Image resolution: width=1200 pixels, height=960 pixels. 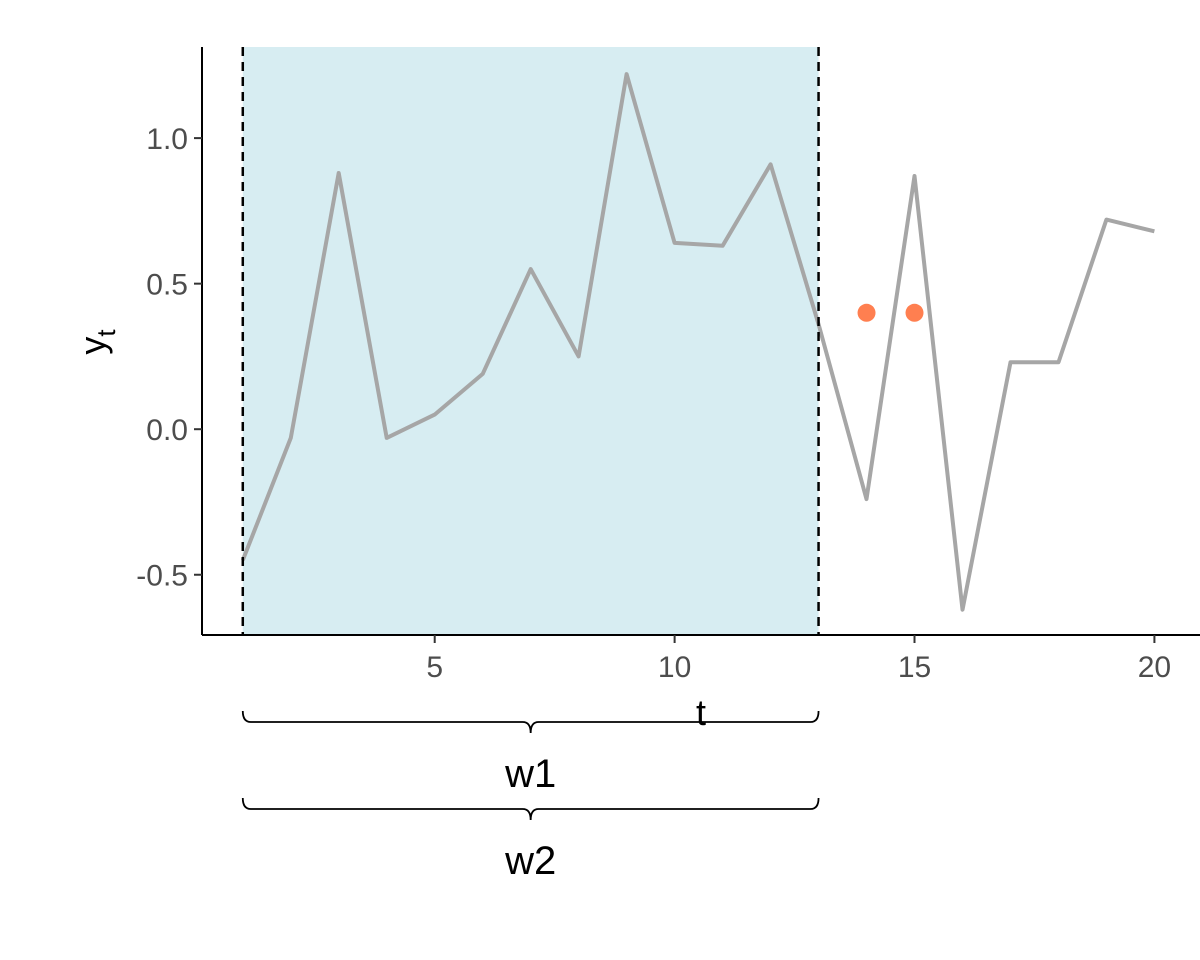 I want to click on x-ticks: 5 10 15 20, so click(x=798, y=659).